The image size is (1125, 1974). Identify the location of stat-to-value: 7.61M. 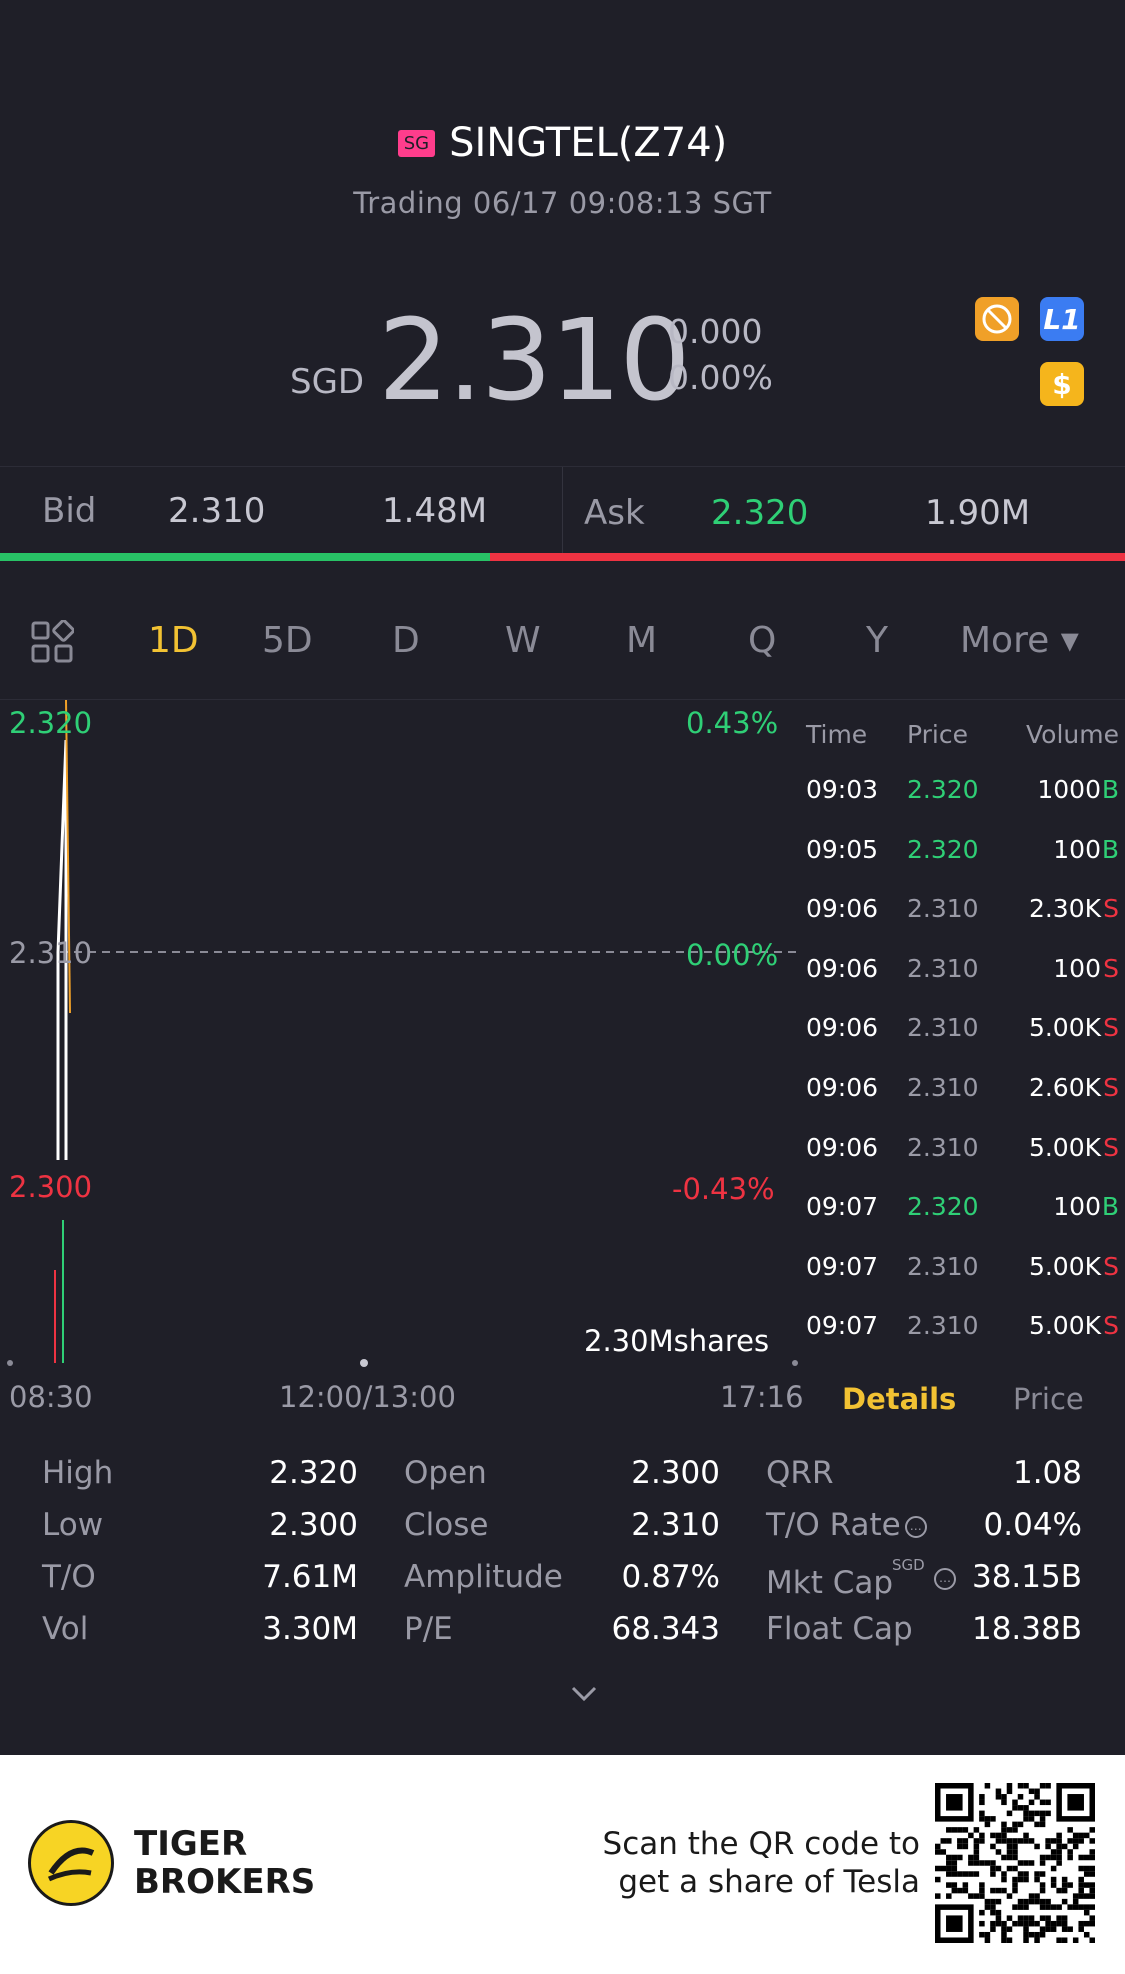
(310, 1577).